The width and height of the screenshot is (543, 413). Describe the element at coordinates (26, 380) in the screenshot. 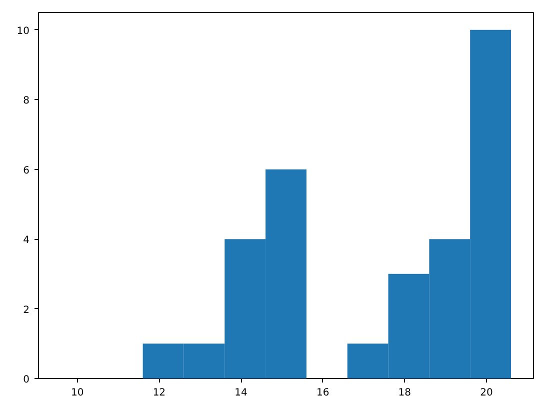

I see `y-tick-label: 0` at that location.